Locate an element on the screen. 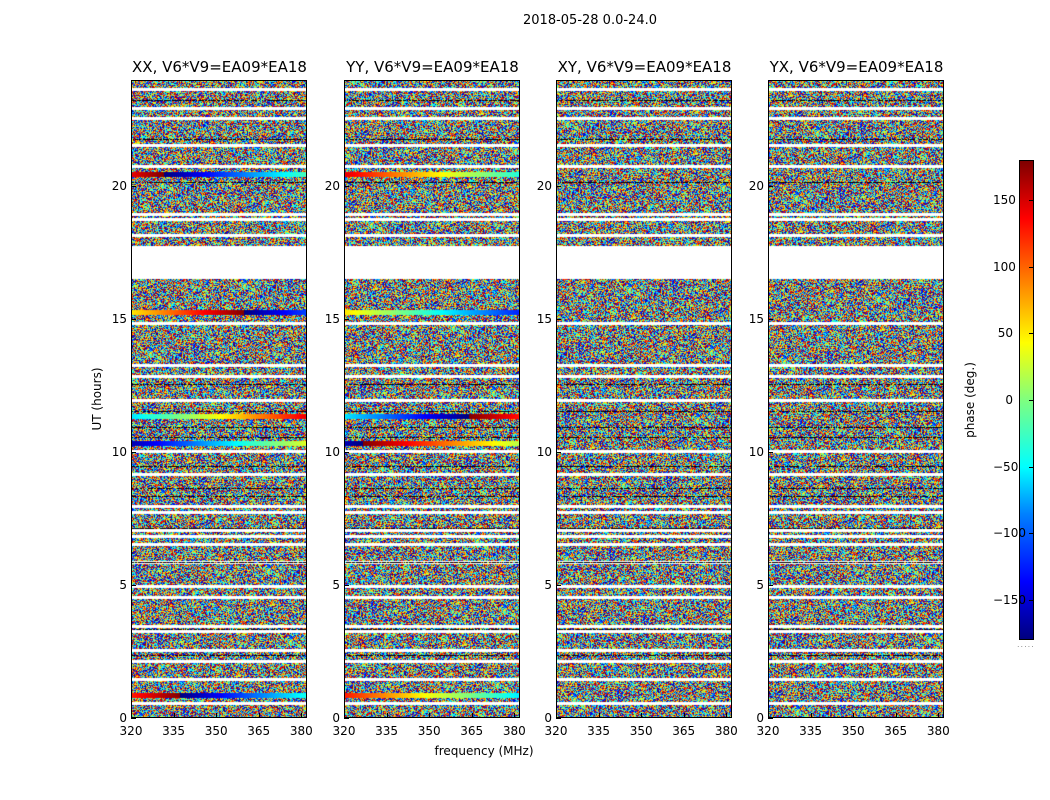 This screenshot has width=1050, height=800. heatmap-panel-xx is located at coordinates (219, 399).